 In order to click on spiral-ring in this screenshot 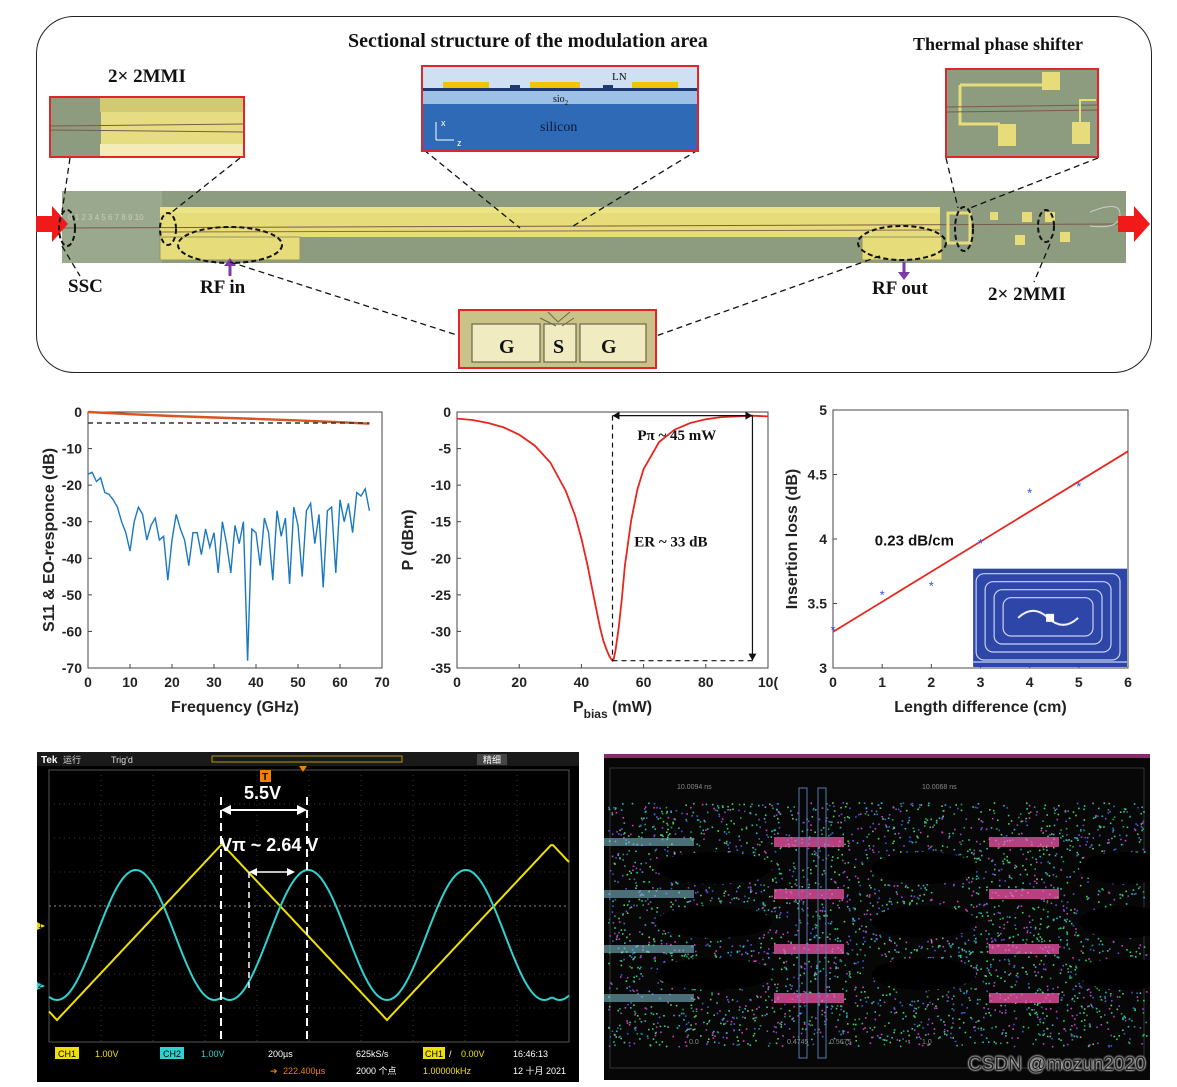, I will do `click(1048, 617)`.